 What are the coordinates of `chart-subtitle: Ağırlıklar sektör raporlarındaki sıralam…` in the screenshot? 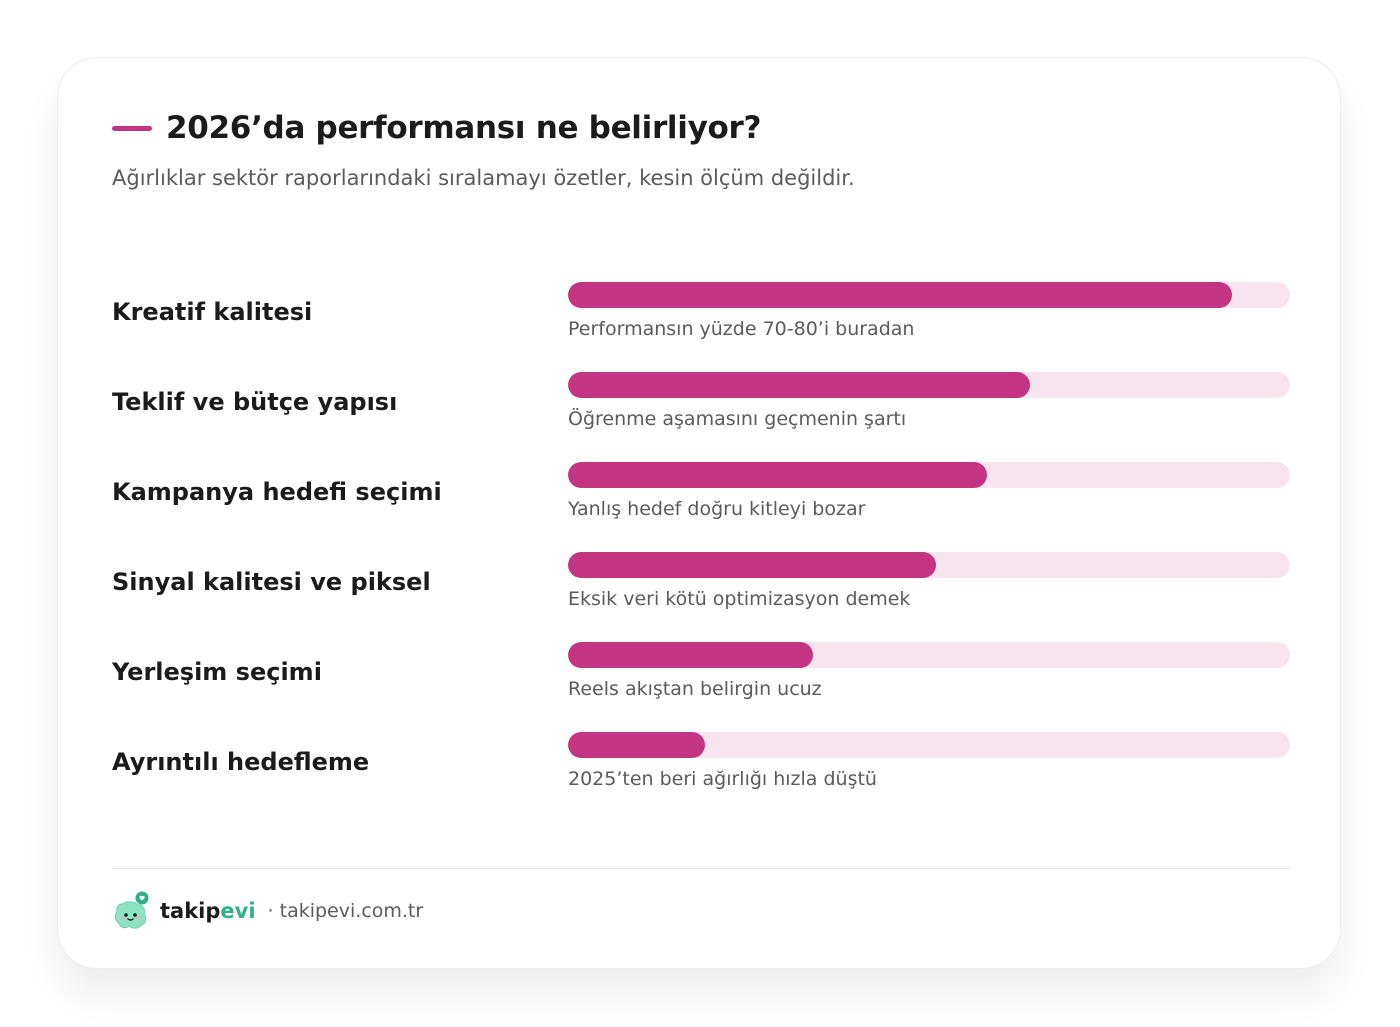 It's located at (483, 178).